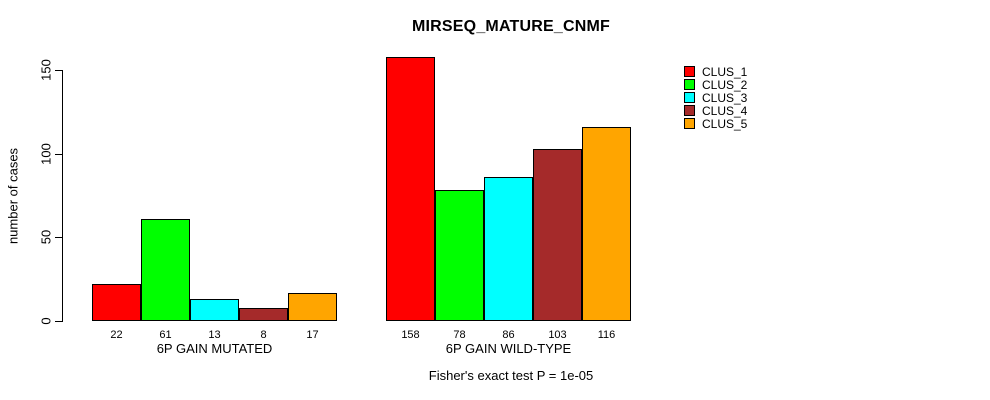 Image resolution: width=990 pixels, height=400 pixels. I want to click on bar-value-label: 22, so click(116, 335).